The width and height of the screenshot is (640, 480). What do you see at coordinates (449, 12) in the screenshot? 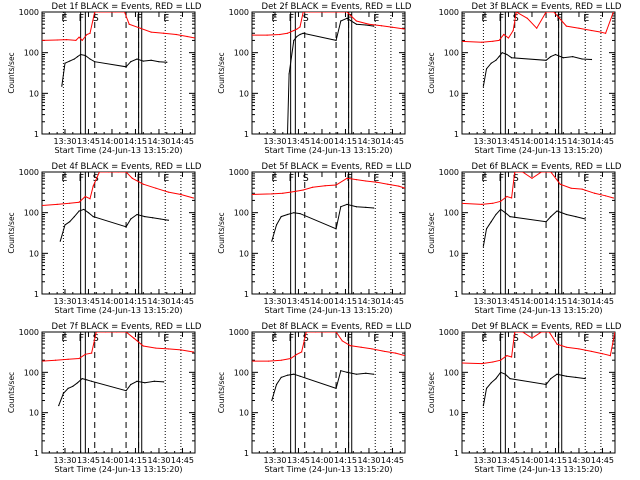
I see `y-tick-label: 1000` at bounding box center [449, 12].